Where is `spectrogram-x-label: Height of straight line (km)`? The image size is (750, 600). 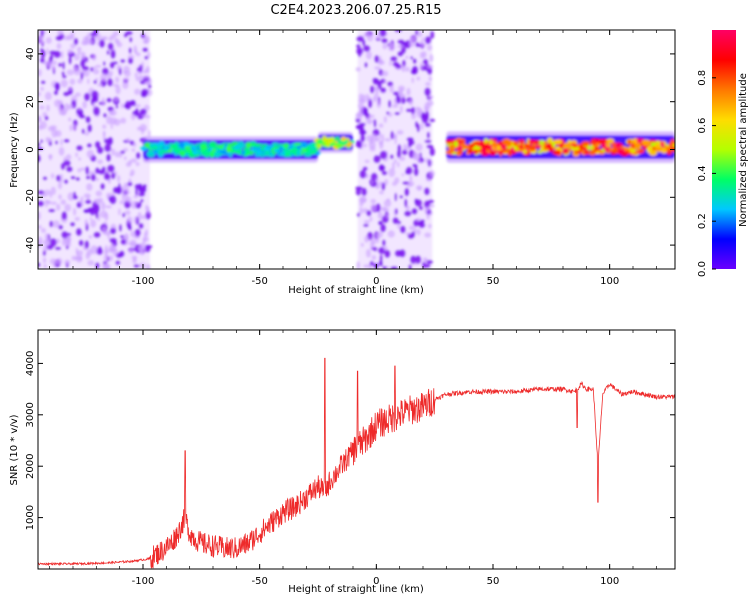 spectrogram-x-label: Height of straight line (km) is located at coordinates (356, 290).